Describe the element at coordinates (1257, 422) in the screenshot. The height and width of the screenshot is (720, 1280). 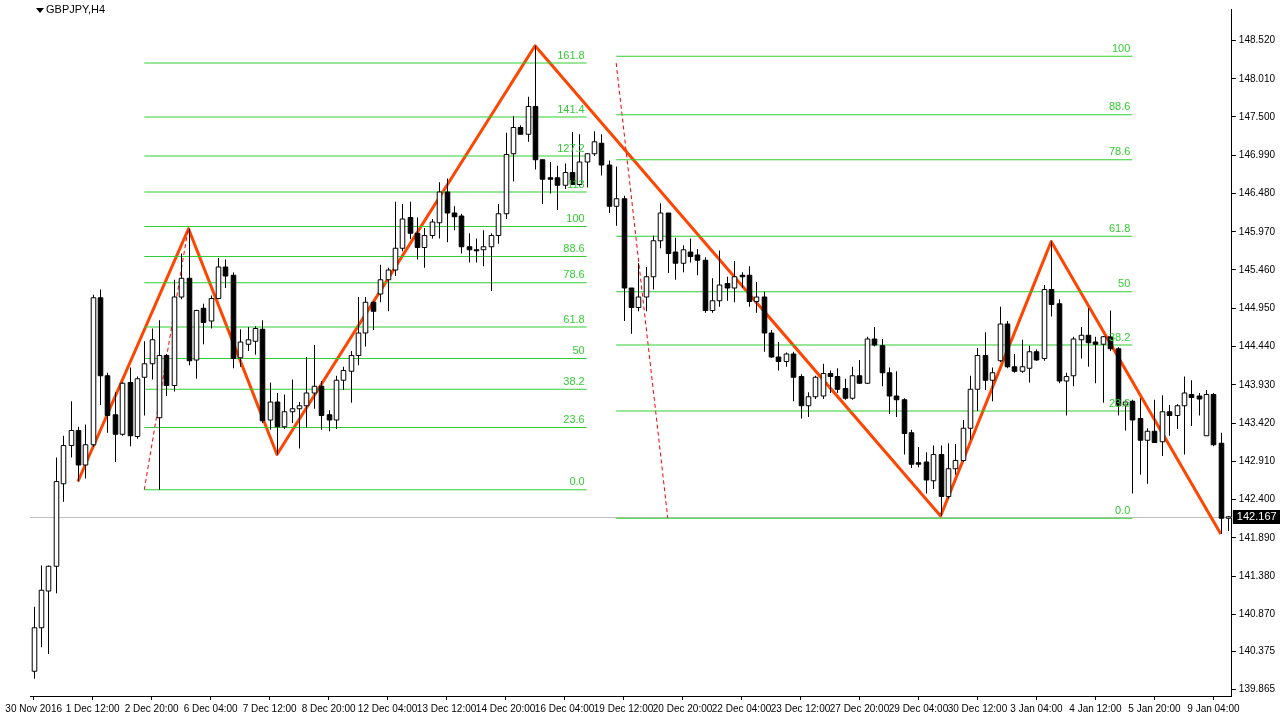
I see `y-tick-label: 143.420` at that location.